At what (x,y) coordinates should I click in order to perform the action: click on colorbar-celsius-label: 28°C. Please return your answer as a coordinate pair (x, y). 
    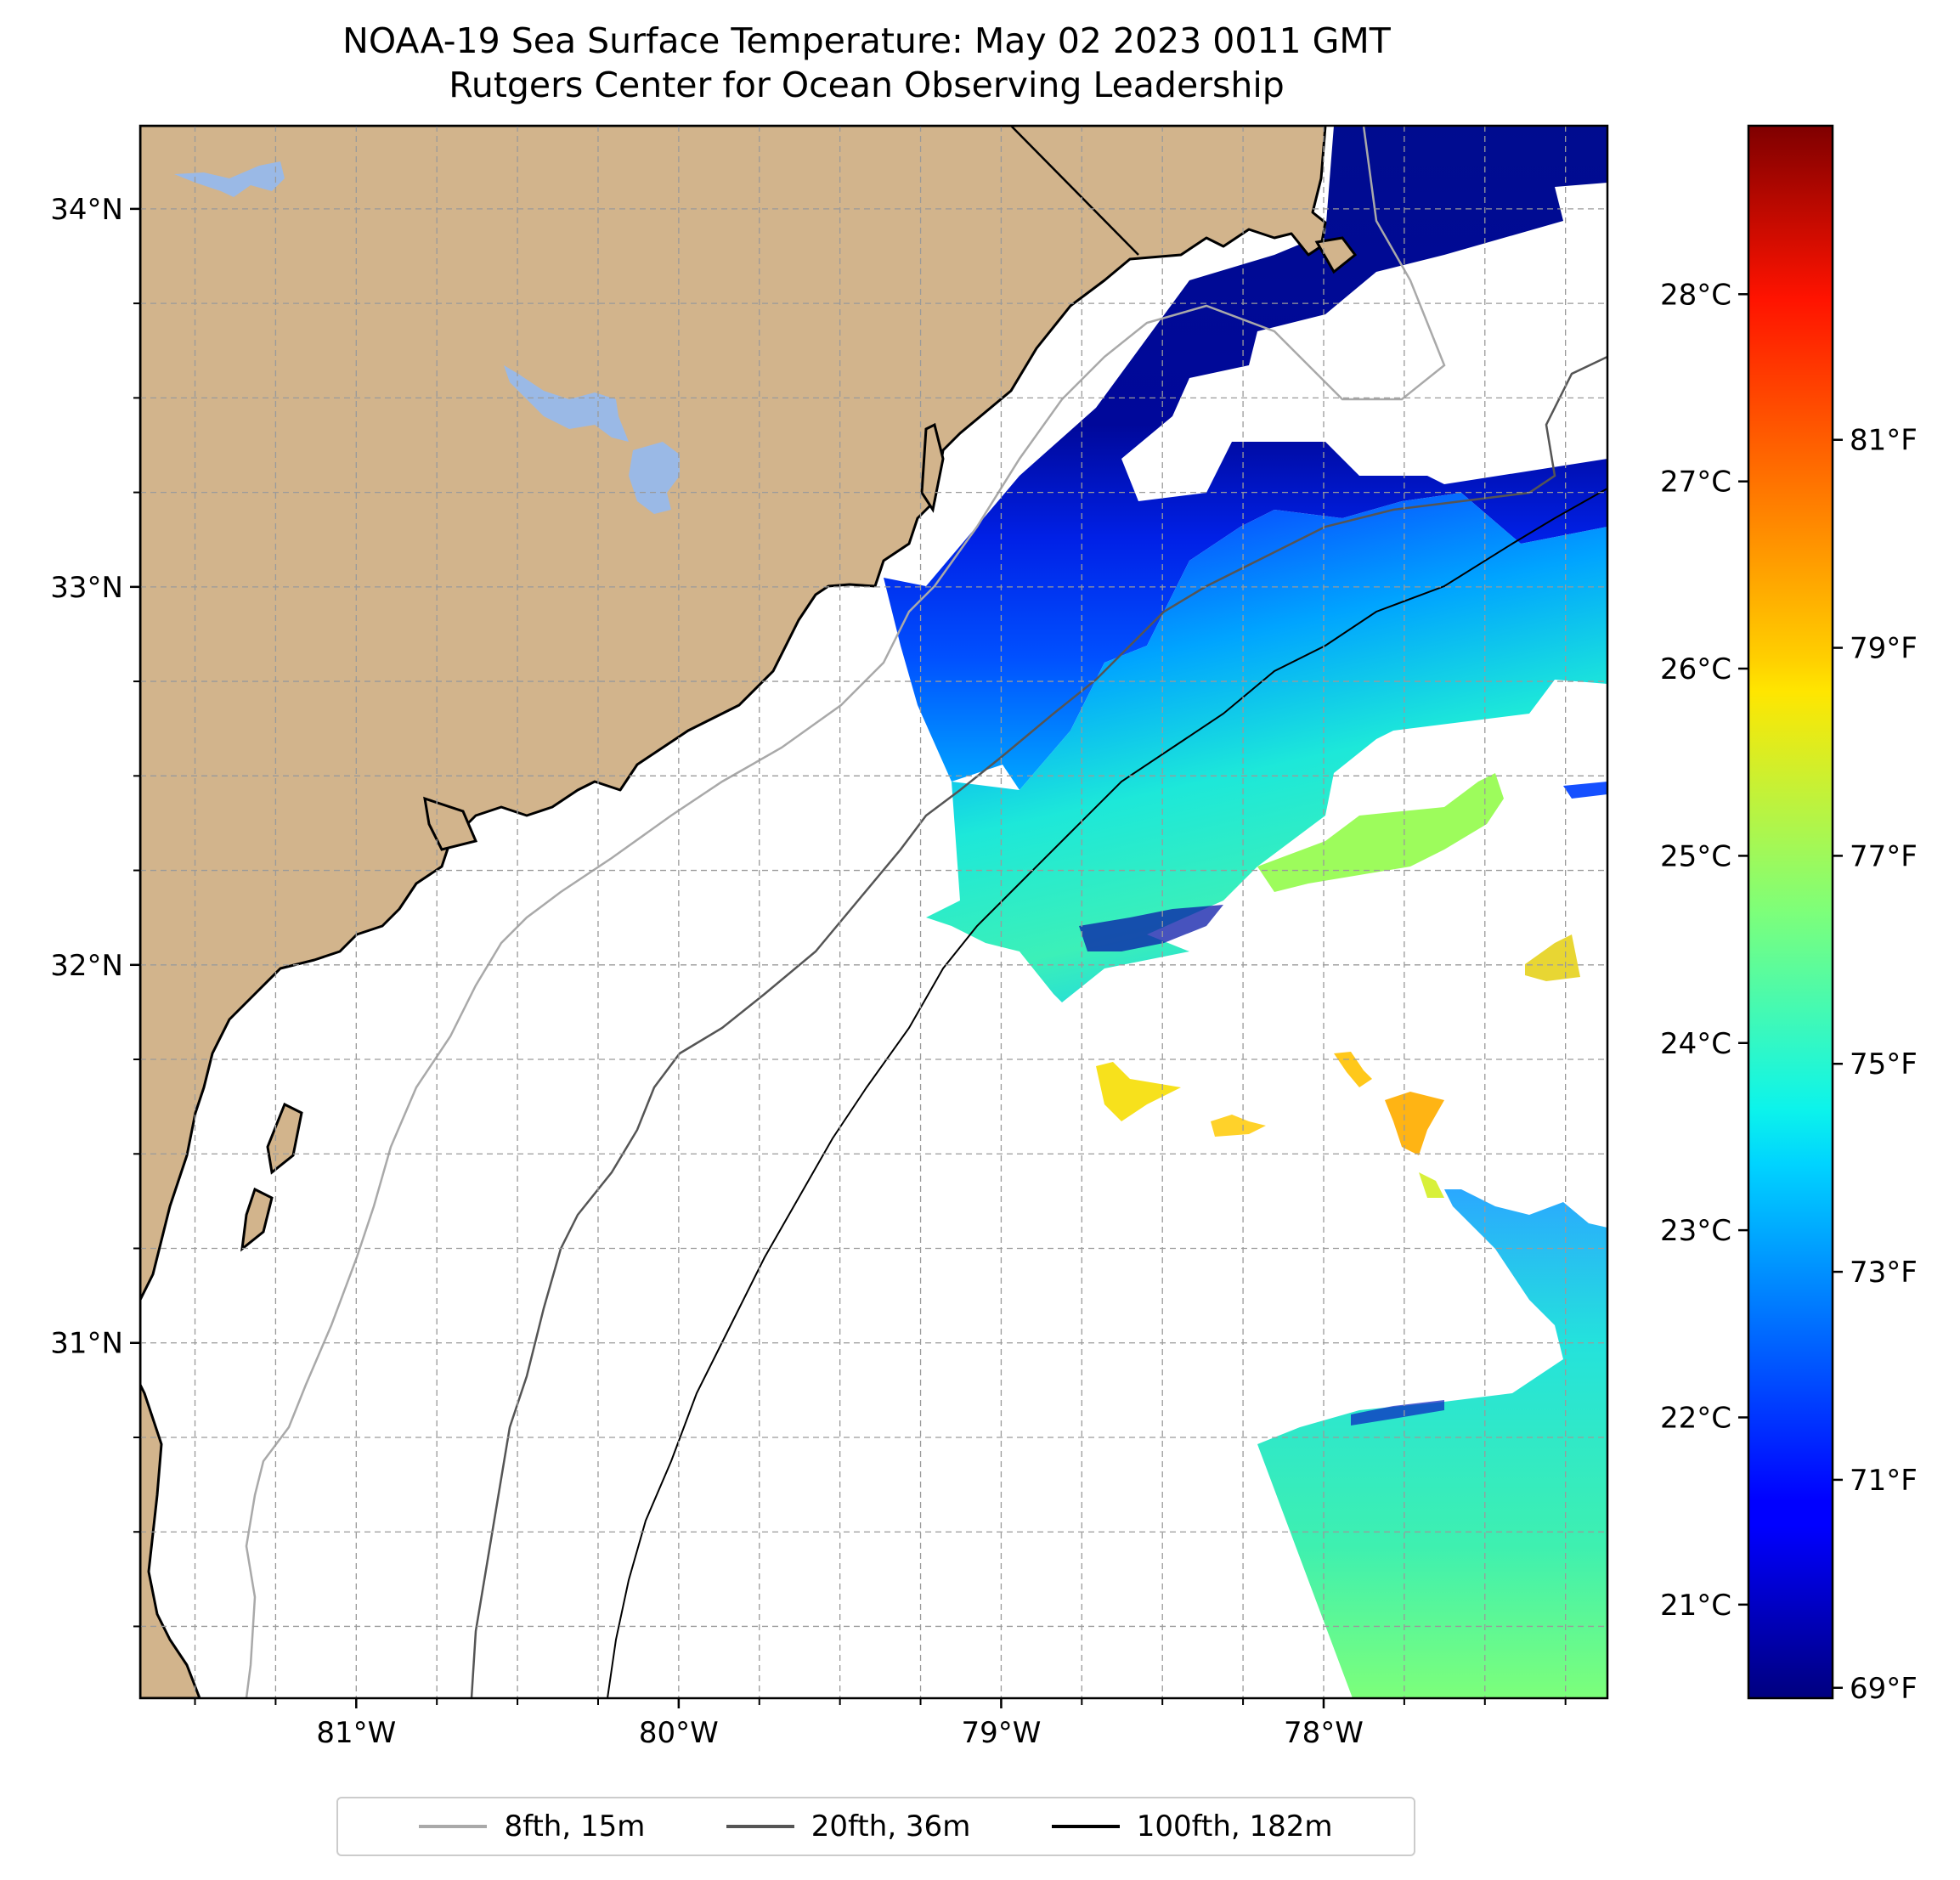
    Looking at the image, I should click on (1695, 295).